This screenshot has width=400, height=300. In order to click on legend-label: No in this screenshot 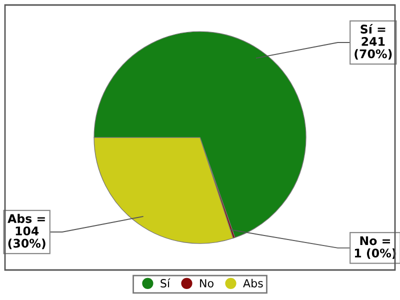, I will do `click(207, 283)`.